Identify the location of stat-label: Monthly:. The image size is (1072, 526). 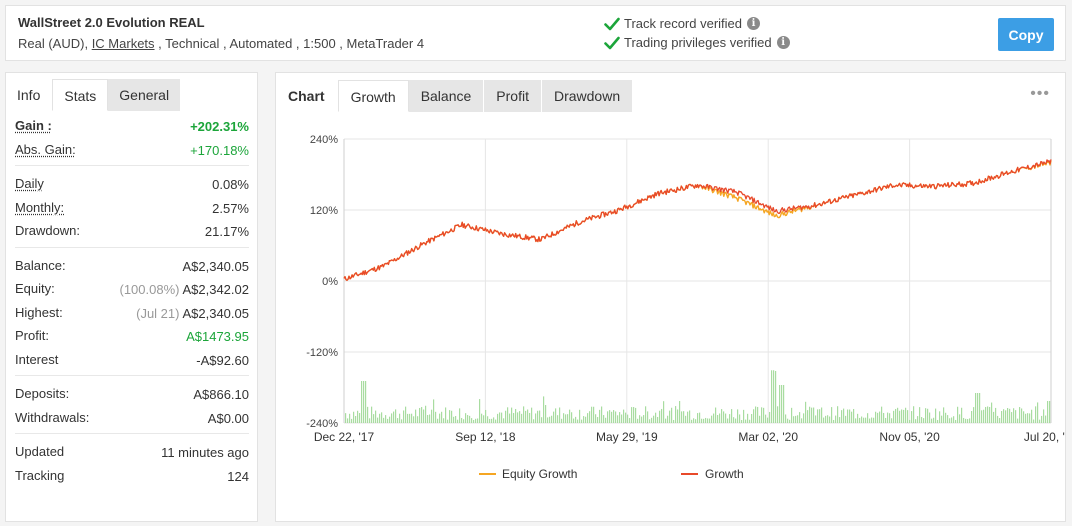
(40, 207).